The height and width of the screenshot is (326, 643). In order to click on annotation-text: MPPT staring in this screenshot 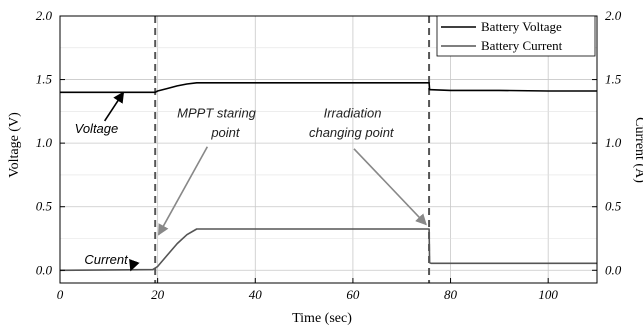, I will do `click(217, 113)`.